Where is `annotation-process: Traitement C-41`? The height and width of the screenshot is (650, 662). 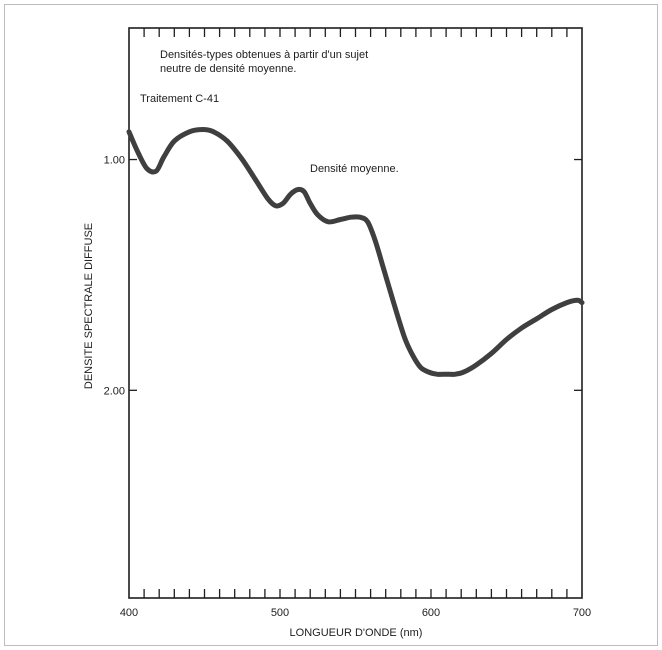
annotation-process: Traitement C-41 is located at coordinates (179, 99).